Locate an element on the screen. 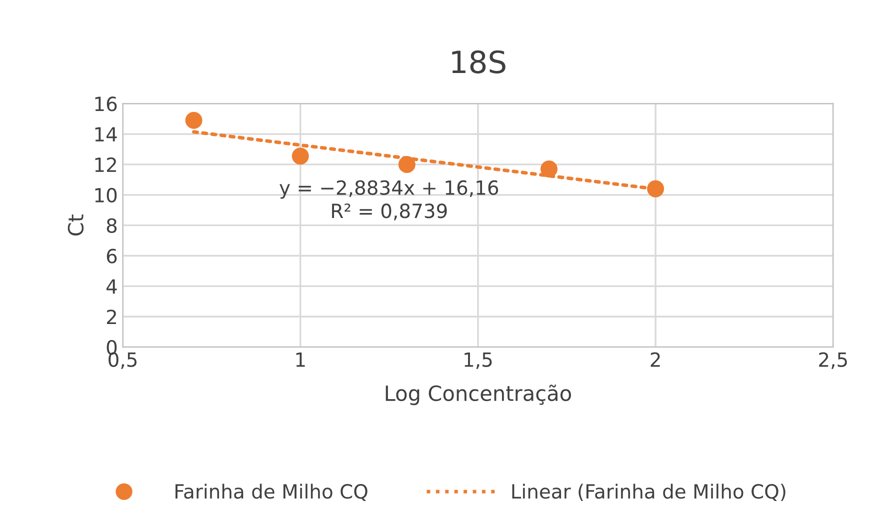 The width and height of the screenshot is (877, 518). y-tick-label: 2 is located at coordinates (111, 317).